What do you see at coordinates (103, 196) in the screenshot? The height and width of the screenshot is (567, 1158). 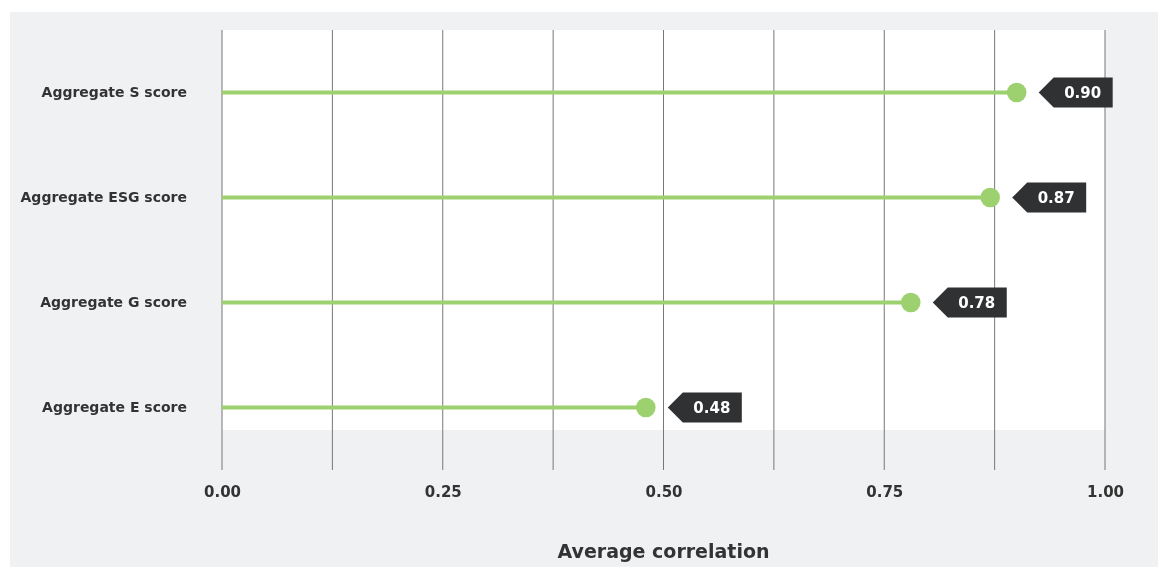 I see `y-tick-label: Aggregate ESG score` at bounding box center [103, 196].